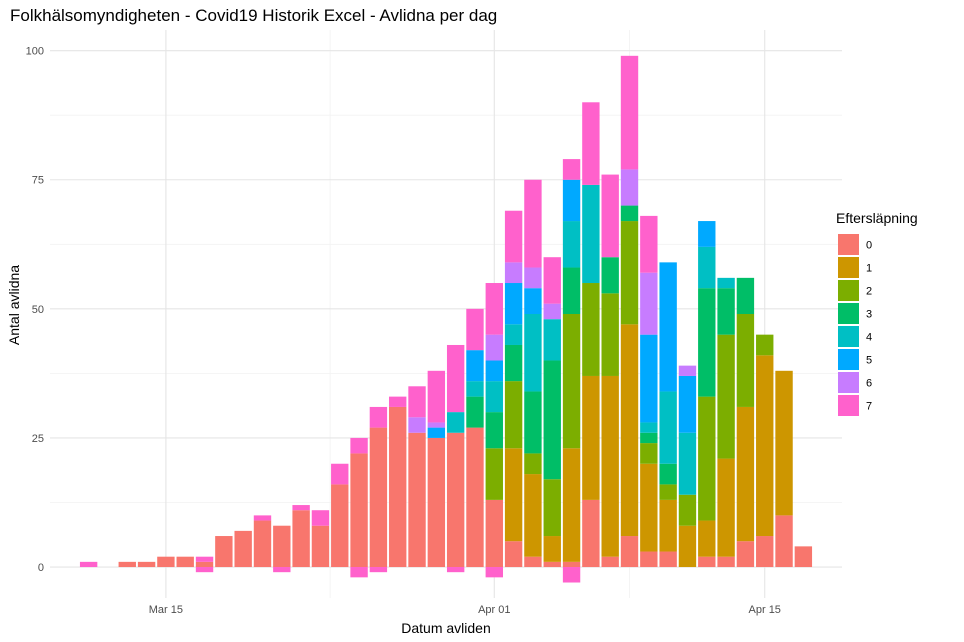 The image size is (964, 642). Describe the element at coordinates (869, 338) in the screenshot. I see `legend-label: 4` at that location.